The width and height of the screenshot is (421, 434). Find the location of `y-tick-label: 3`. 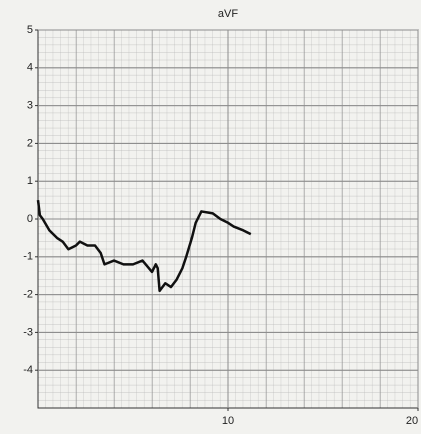

y-tick-label: 3 is located at coordinates (30, 106).